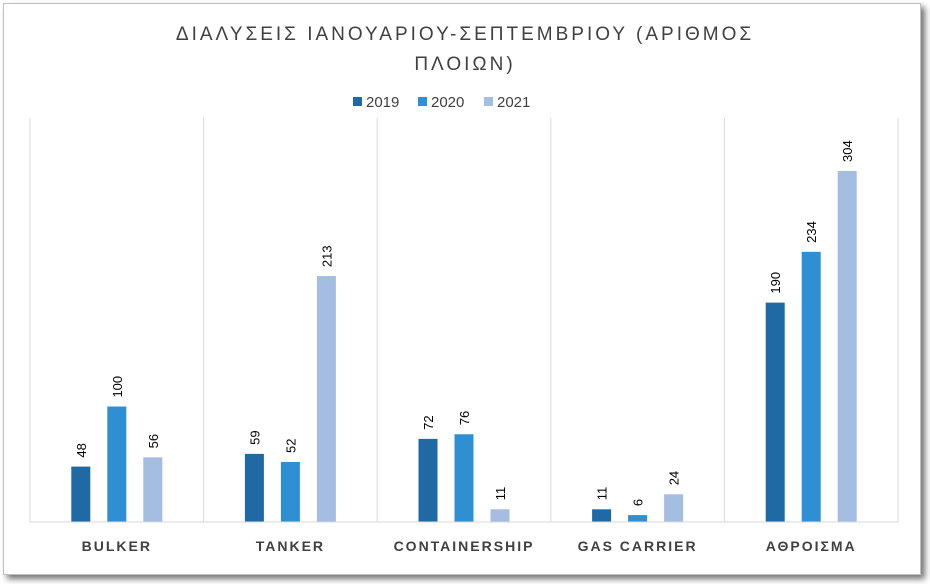 The width and height of the screenshot is (930, 584). I want to click on chart-title-line-2: ΠΛΟΙΩΝ), so click(464, 64).